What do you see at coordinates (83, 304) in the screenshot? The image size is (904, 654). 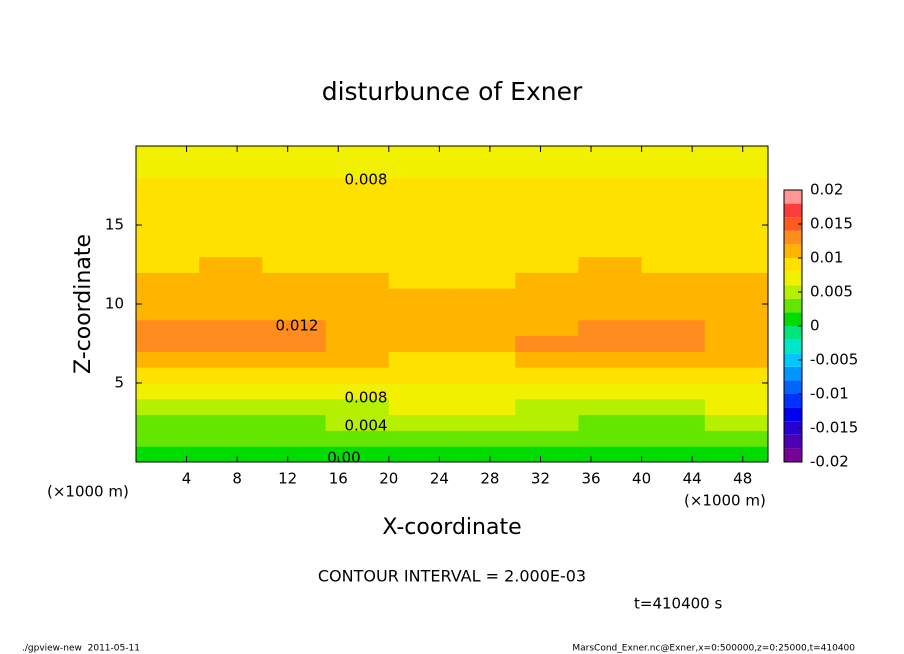 I see `y-axis-label: Z-coordinate` at bounding box center [83, 304].